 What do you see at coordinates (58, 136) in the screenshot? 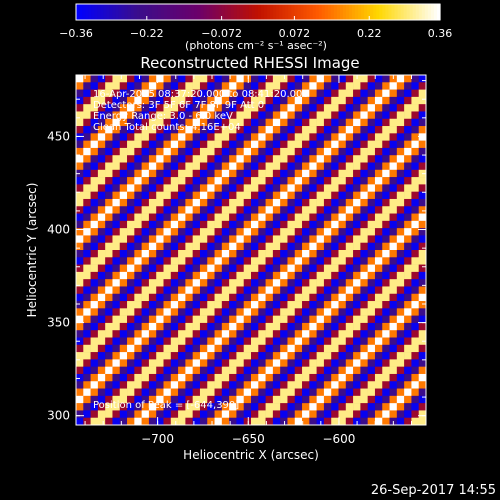
I see `y-tick-label: 450` at bounding box center [58, 136].